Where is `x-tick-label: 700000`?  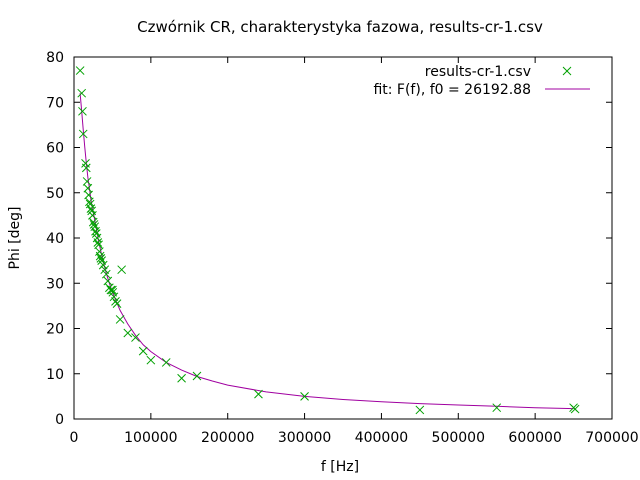 x-tick-label: 700000 is located at coordinates (611, 438).